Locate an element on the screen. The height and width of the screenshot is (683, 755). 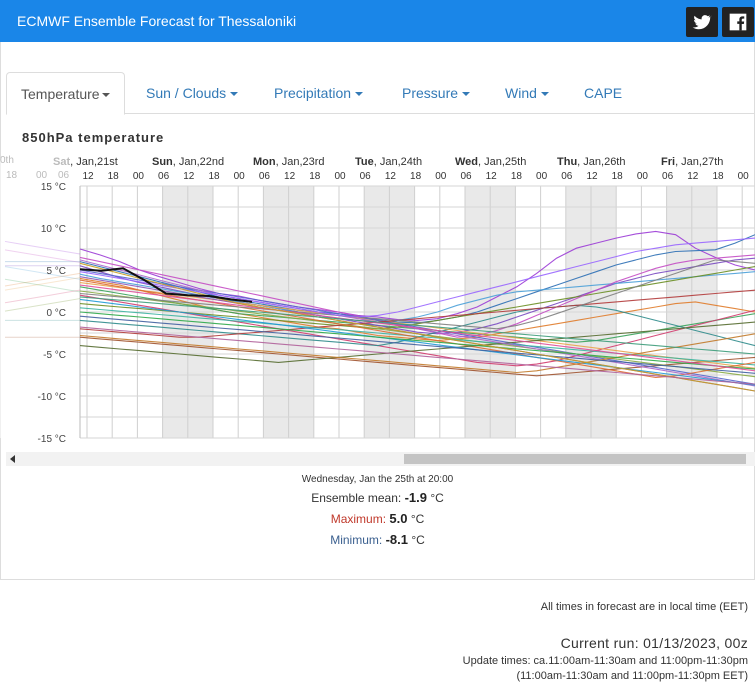
day-label-date: , Jan,27th is located at coordinates (699, 162).